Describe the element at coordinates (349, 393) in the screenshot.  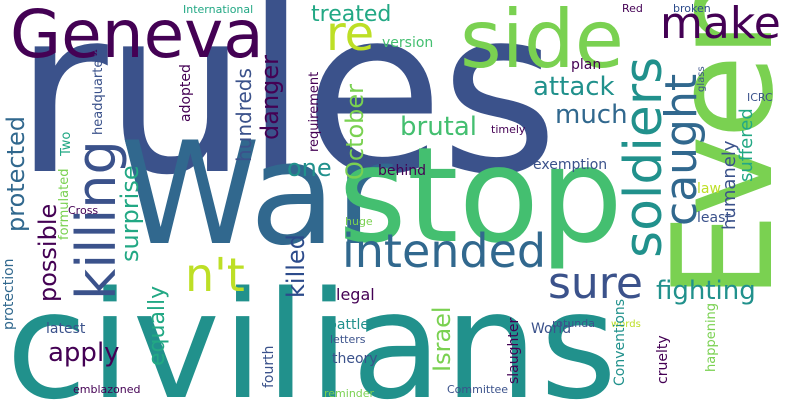
I see `word-reminder: reminder` at that location.